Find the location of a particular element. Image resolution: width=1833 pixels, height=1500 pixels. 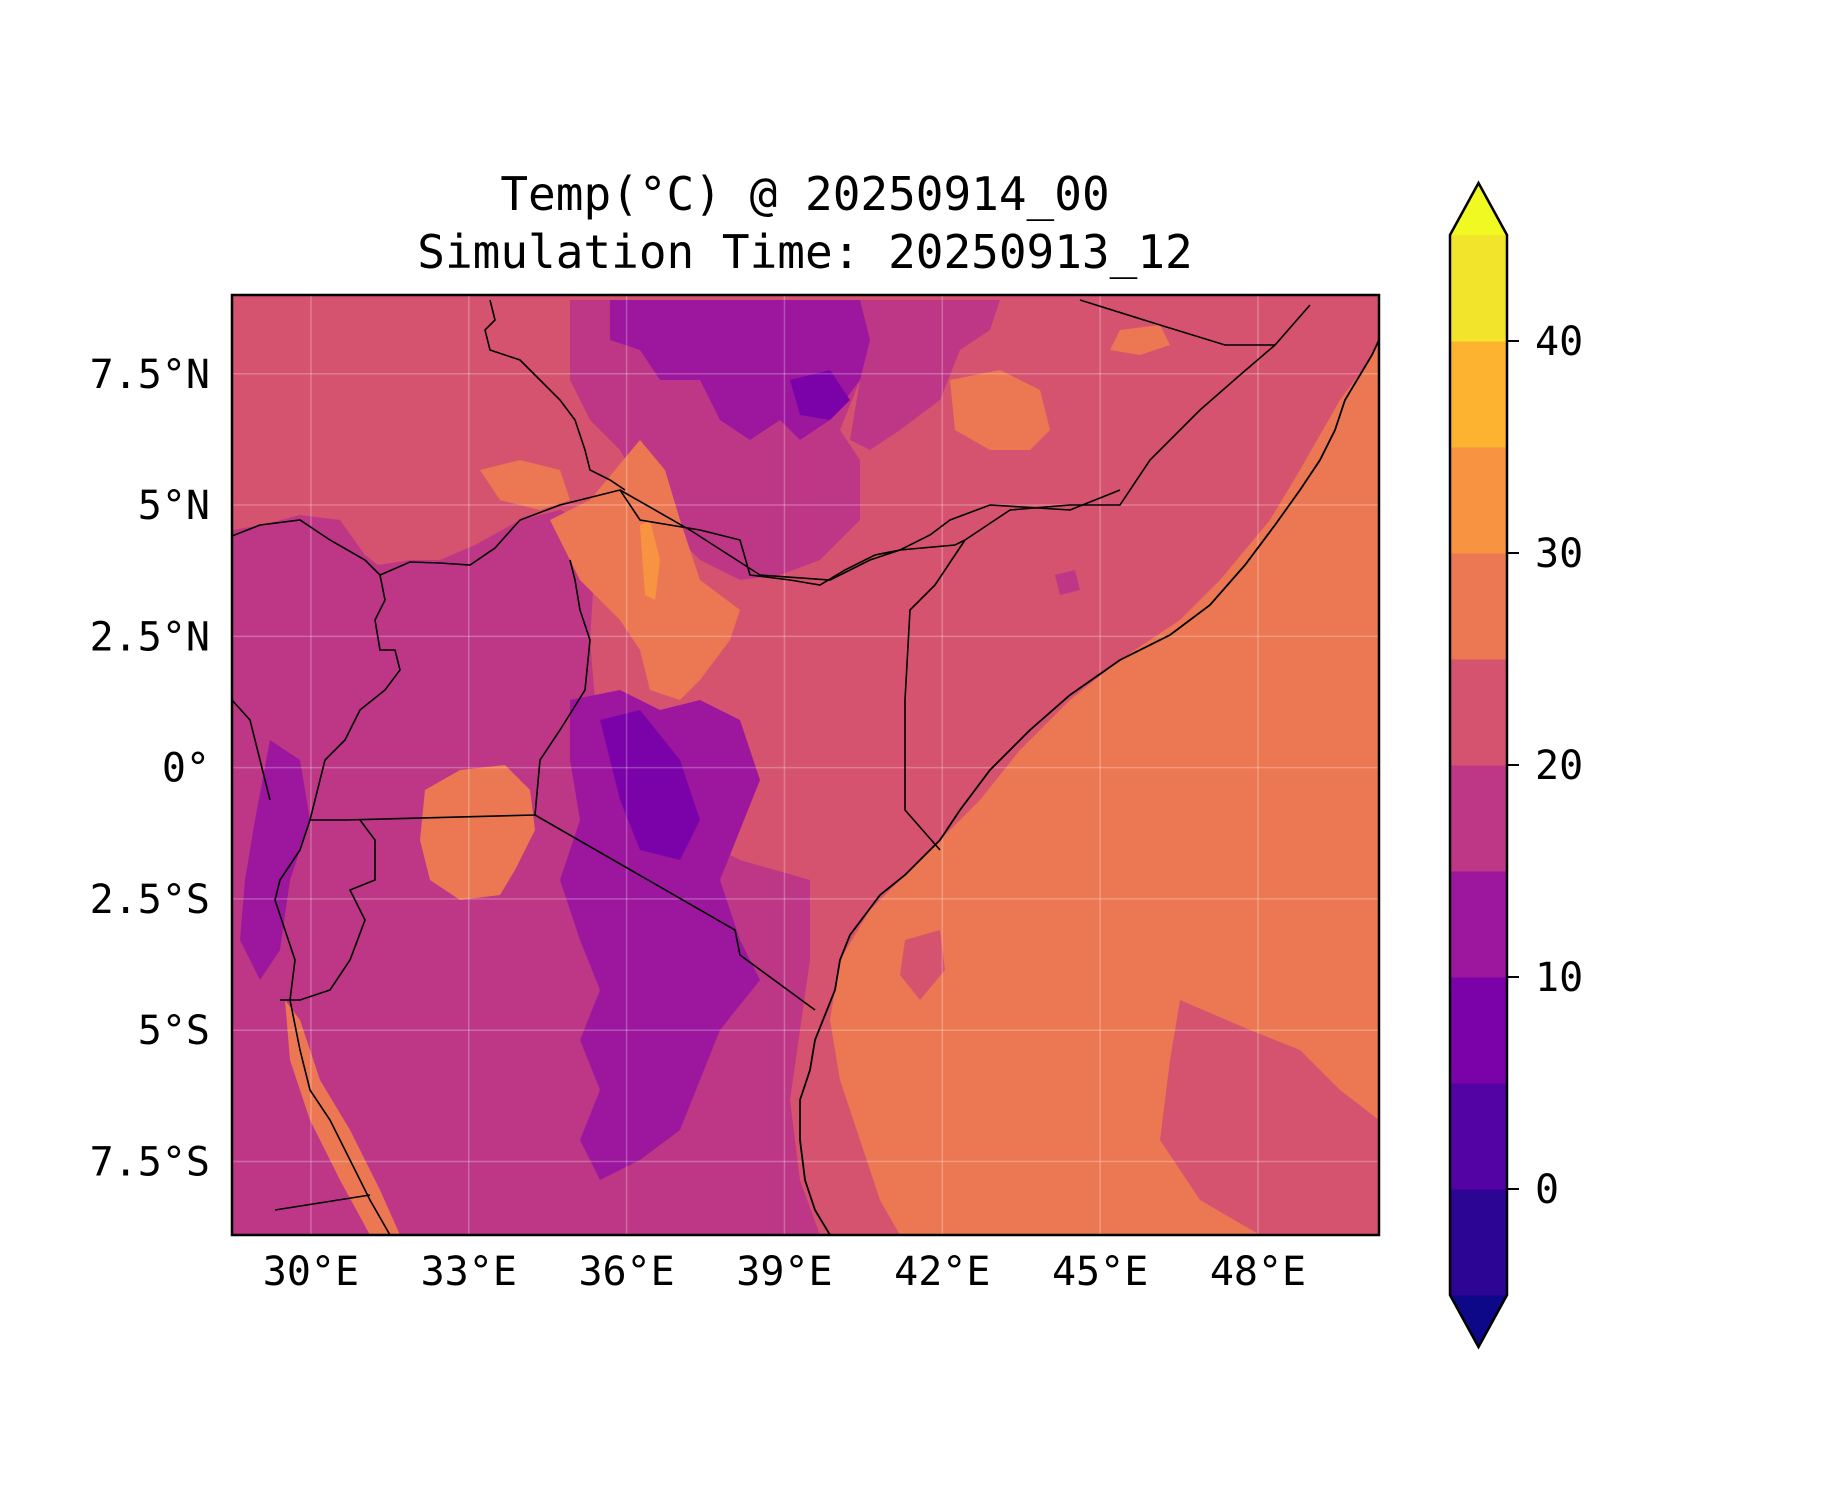

temp-zone-ethiopia-east-warm is located at coordinates (1000, 410).